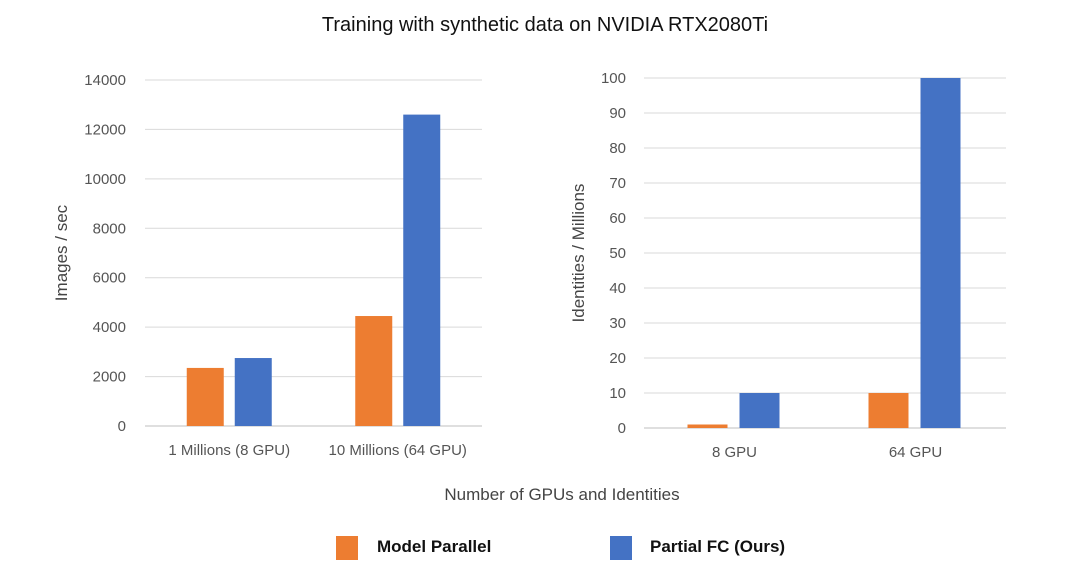 The height and width of the screenshot is (581, 1080). I want to click on bar-partial-fc-ours-10-millions-64-gpu, so click(422, 270).